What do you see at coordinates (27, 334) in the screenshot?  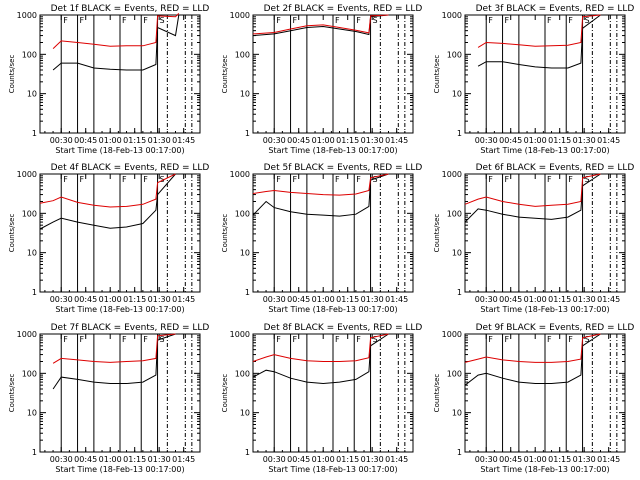 I see `y-tick-label: 1000` at bounding box center [27, 334].